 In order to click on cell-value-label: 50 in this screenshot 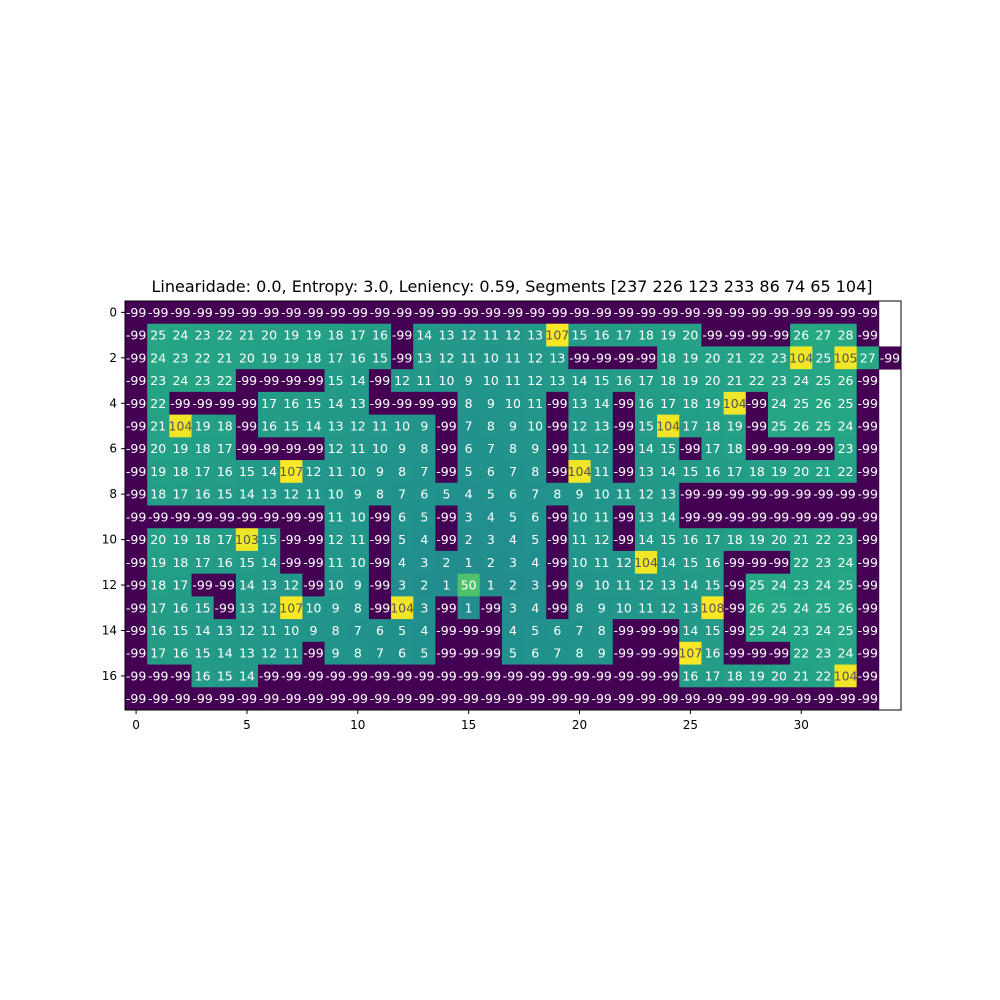, I will do `click(469, 585)`.